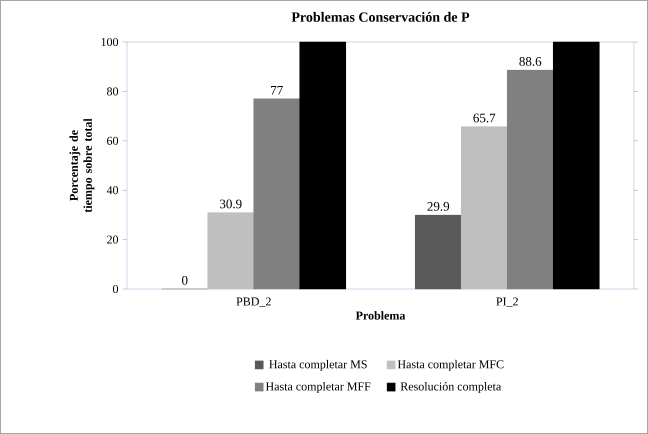 Image resolution: width=648 pixels, height=434 pixels. Describe the element at coordinates (507, 302) in the screenshot. I see `x-tick-label: PI_2` at that location.